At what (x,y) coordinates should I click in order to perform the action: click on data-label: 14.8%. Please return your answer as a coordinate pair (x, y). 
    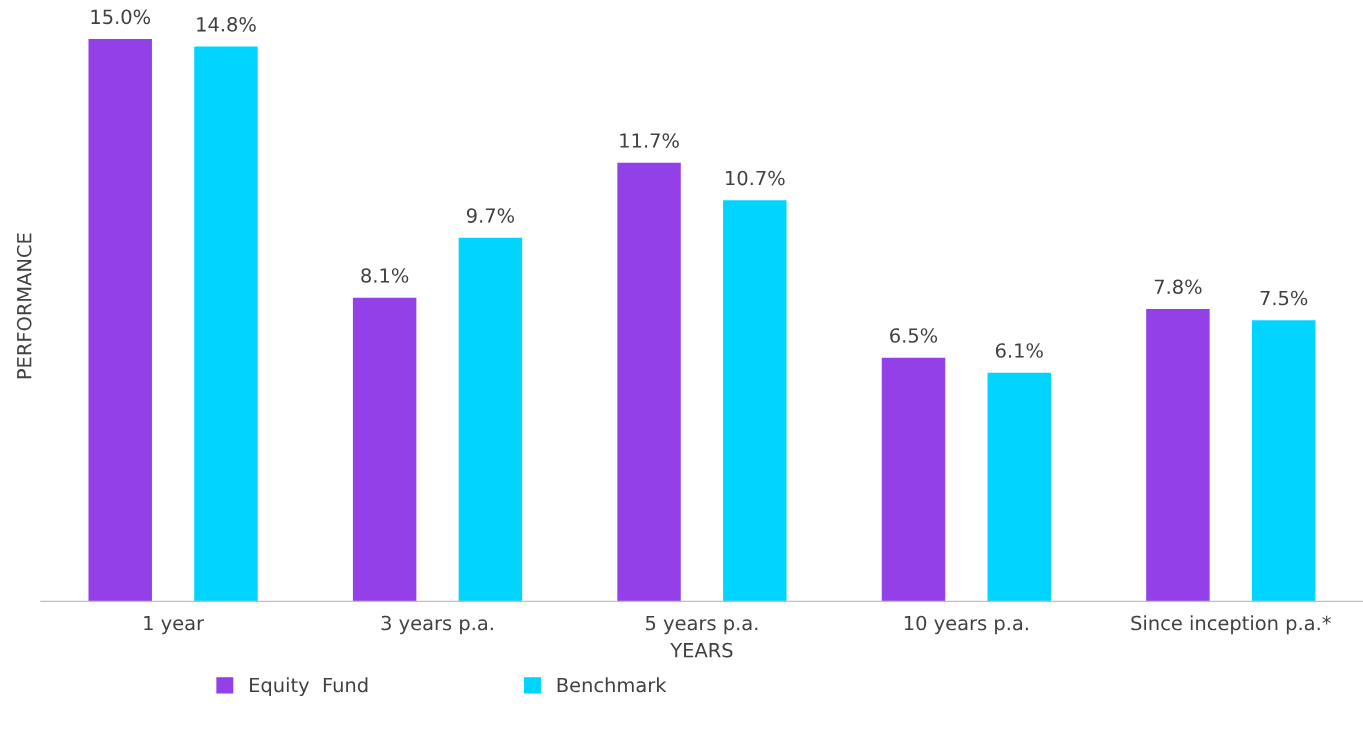
    Looking at the image, I should click on (226, 24).